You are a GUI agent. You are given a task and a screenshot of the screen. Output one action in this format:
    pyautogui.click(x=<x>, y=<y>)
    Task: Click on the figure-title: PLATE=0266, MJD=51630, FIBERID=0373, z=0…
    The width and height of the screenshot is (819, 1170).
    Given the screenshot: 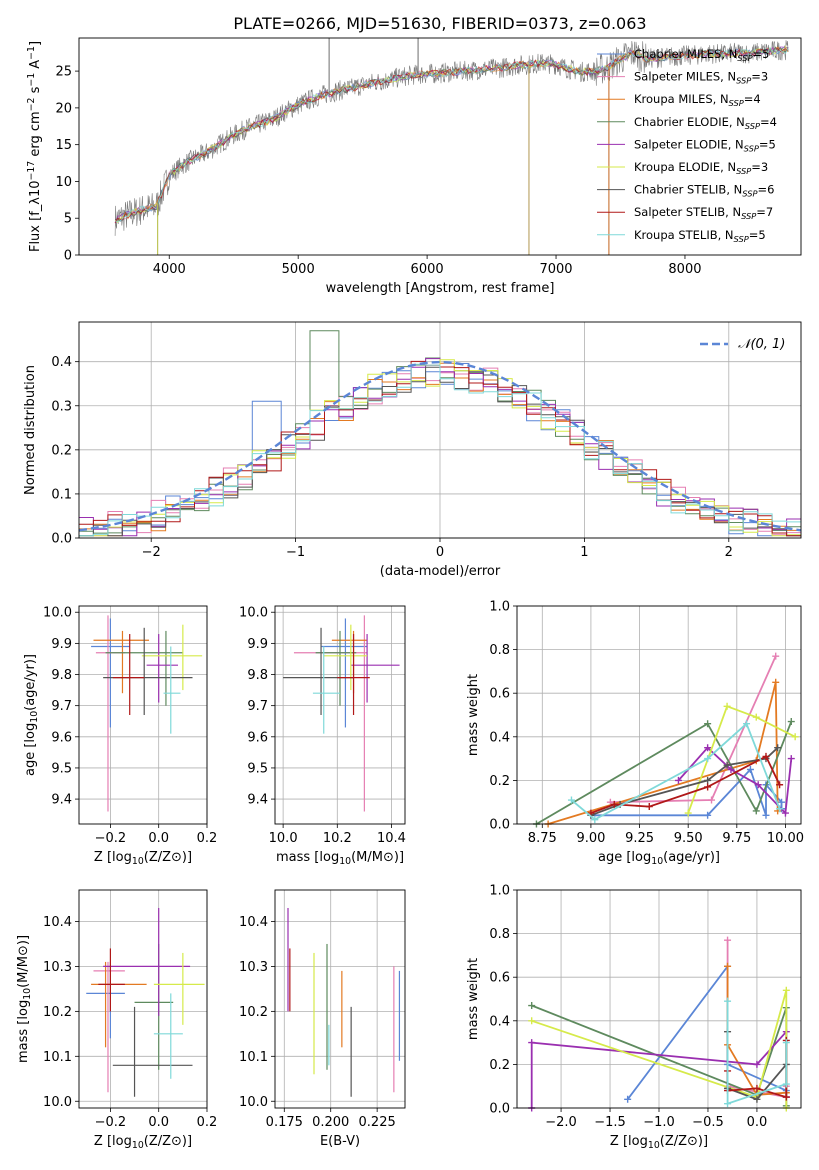 What is the action you would take?
    pyautogui.click(x=439, y=23)
    